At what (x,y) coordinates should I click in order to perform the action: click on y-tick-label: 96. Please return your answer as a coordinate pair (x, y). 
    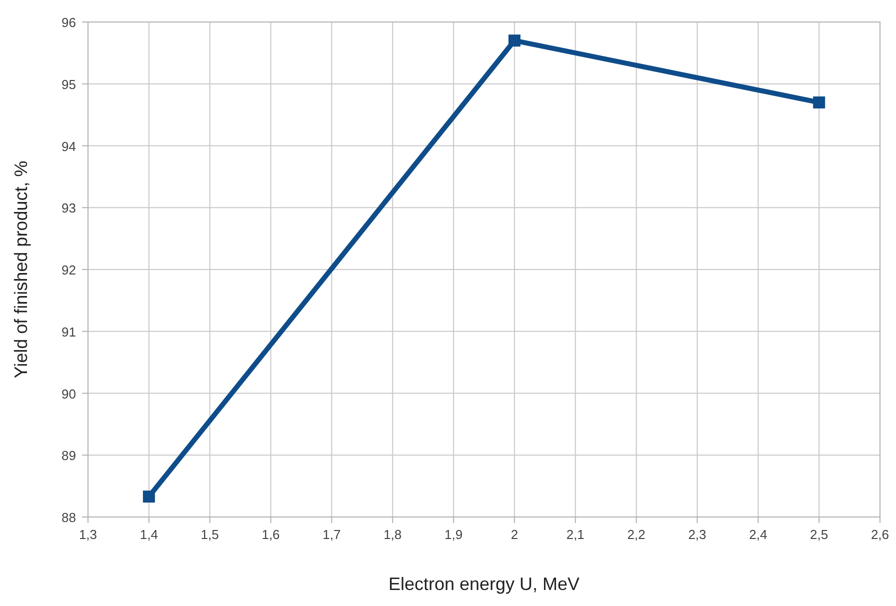
    Looking at the image, I should click on (69, 22).